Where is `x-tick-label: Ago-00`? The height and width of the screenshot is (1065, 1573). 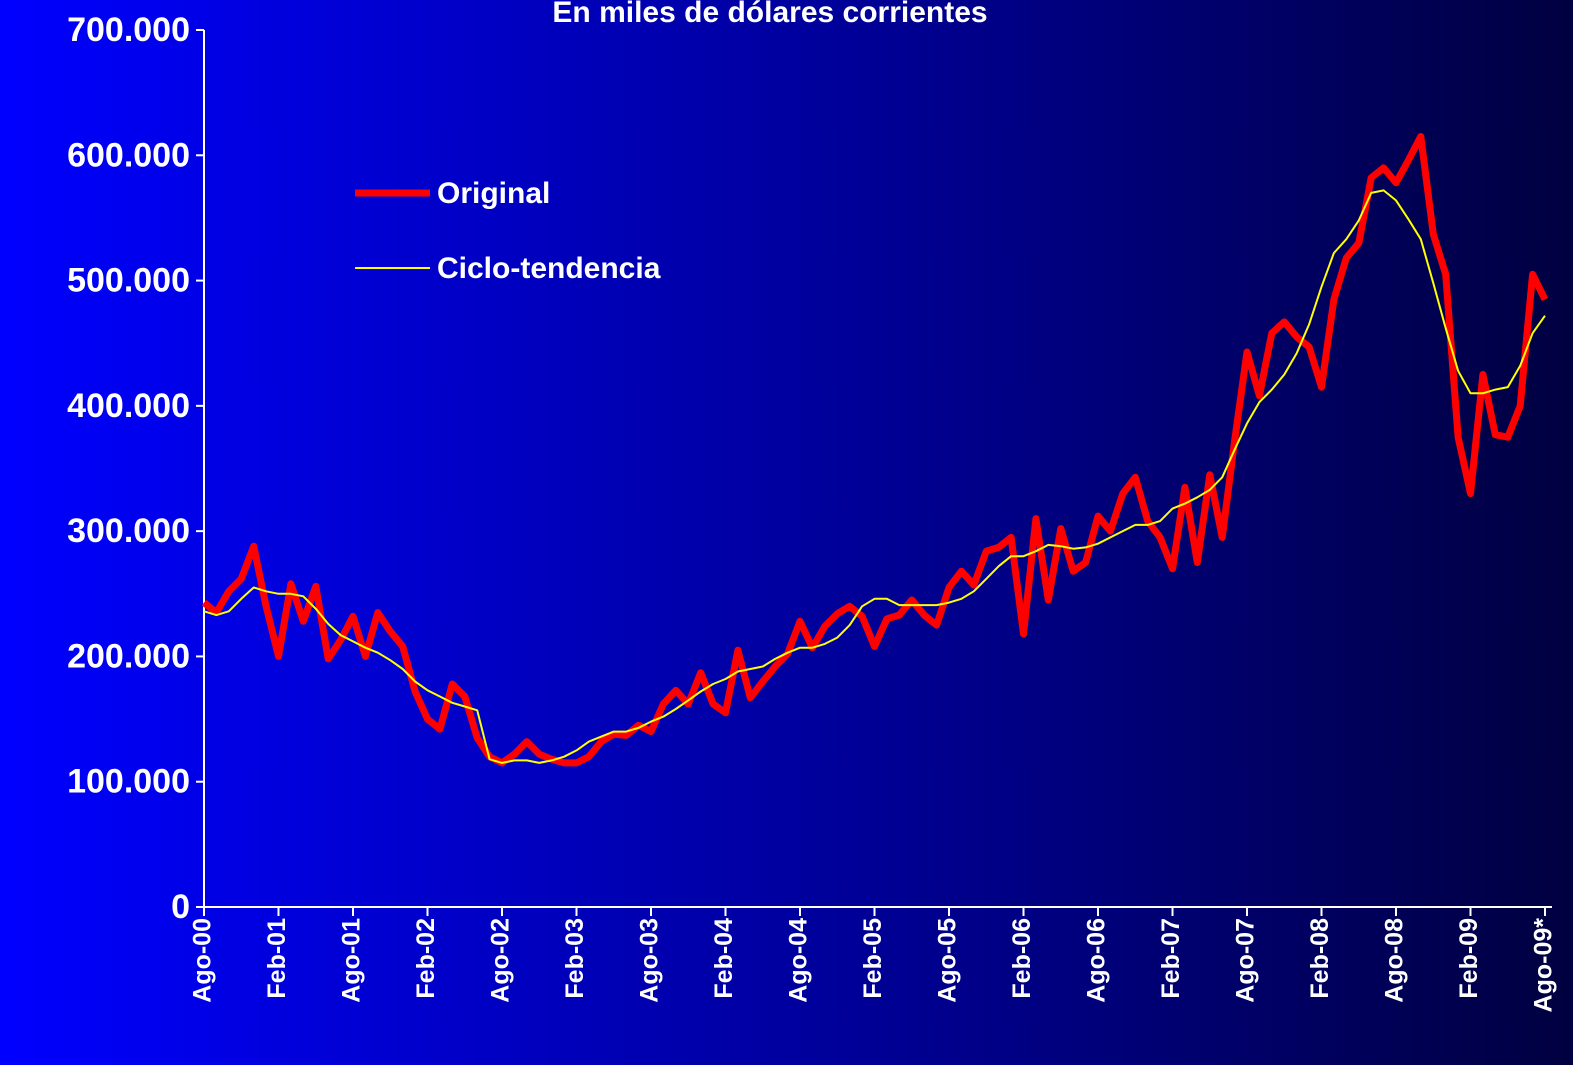
x-tick-label: Ago-00 is located at coordinates (203, 960).